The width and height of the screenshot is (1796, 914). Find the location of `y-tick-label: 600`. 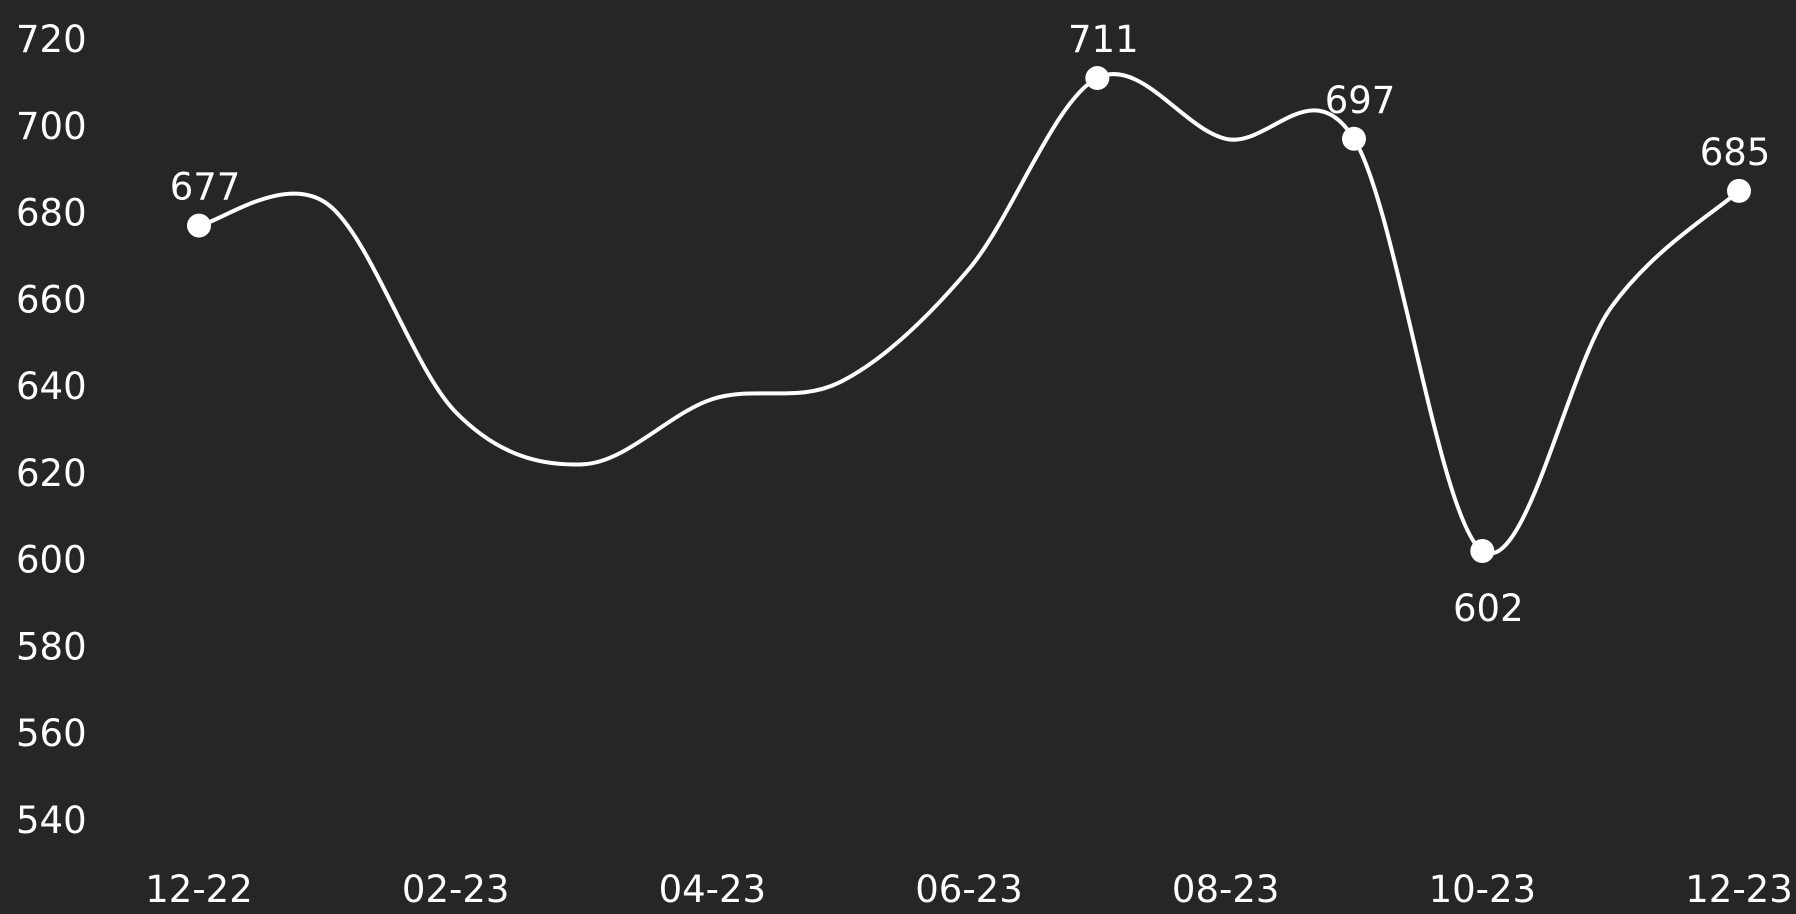

y-tick-label: 600 is located at coordinates (51, 560).